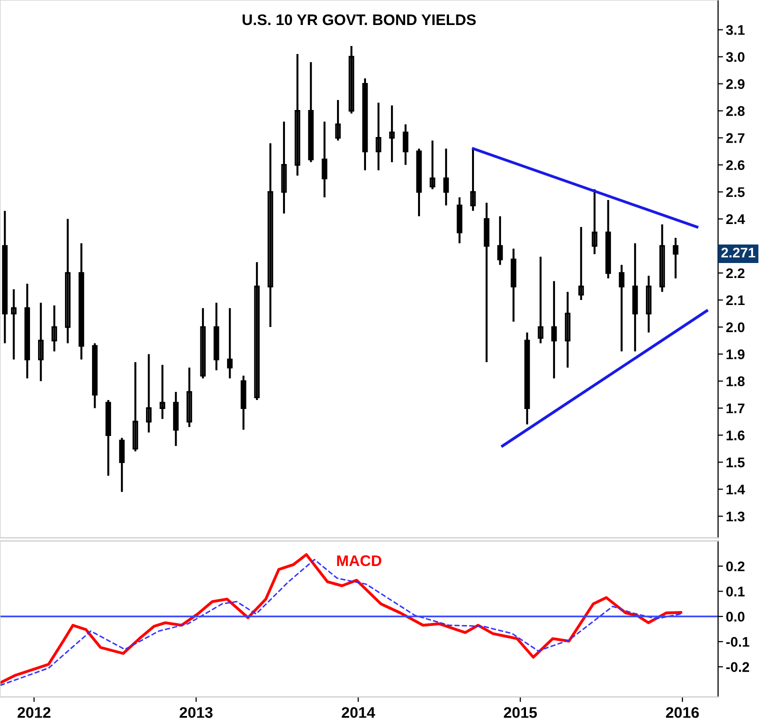 The width and height of the screenshot is (768, 721). I want to click on x-tick-label: 2015, so click(520, 712).